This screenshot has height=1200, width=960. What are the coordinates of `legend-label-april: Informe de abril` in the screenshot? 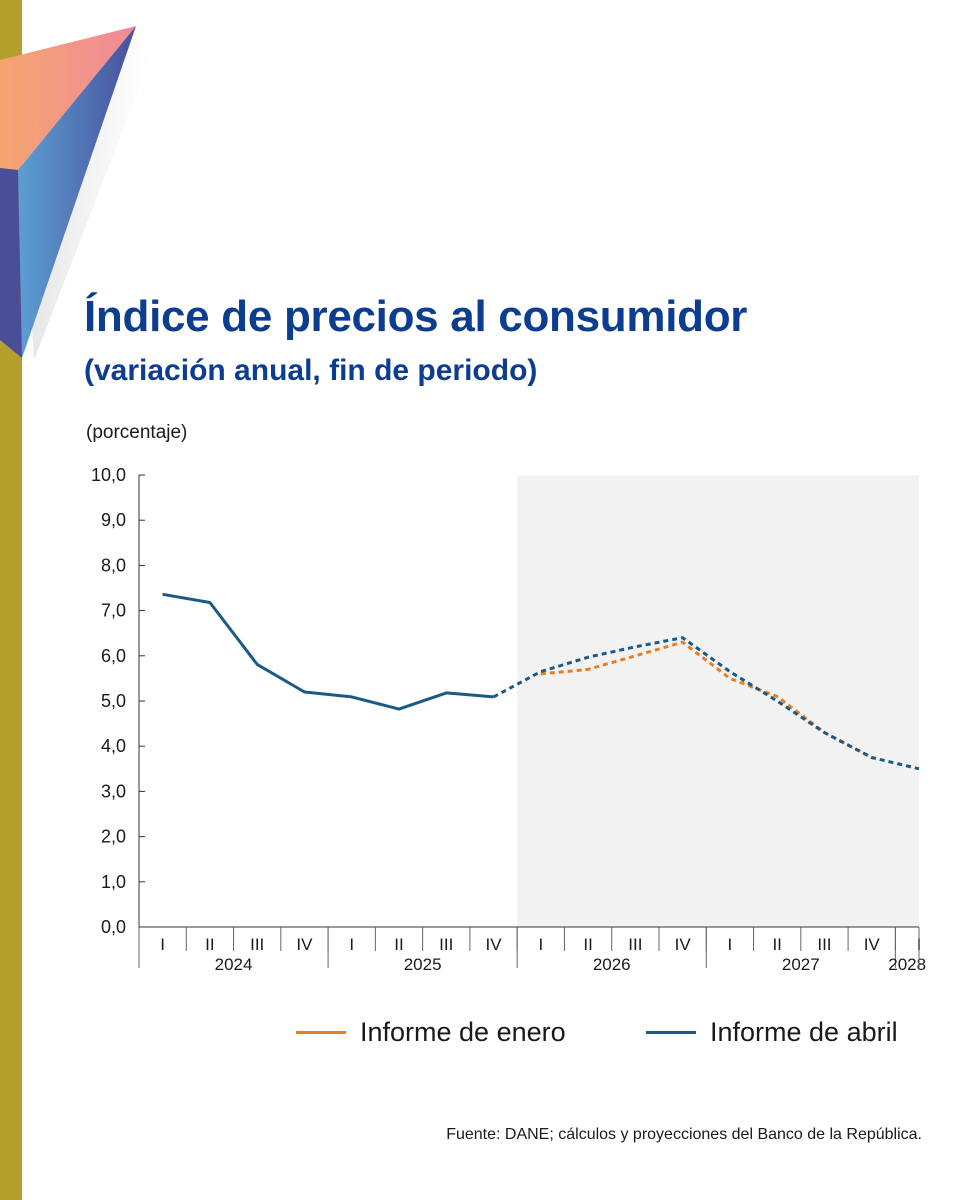 It's located at (804, 1031).